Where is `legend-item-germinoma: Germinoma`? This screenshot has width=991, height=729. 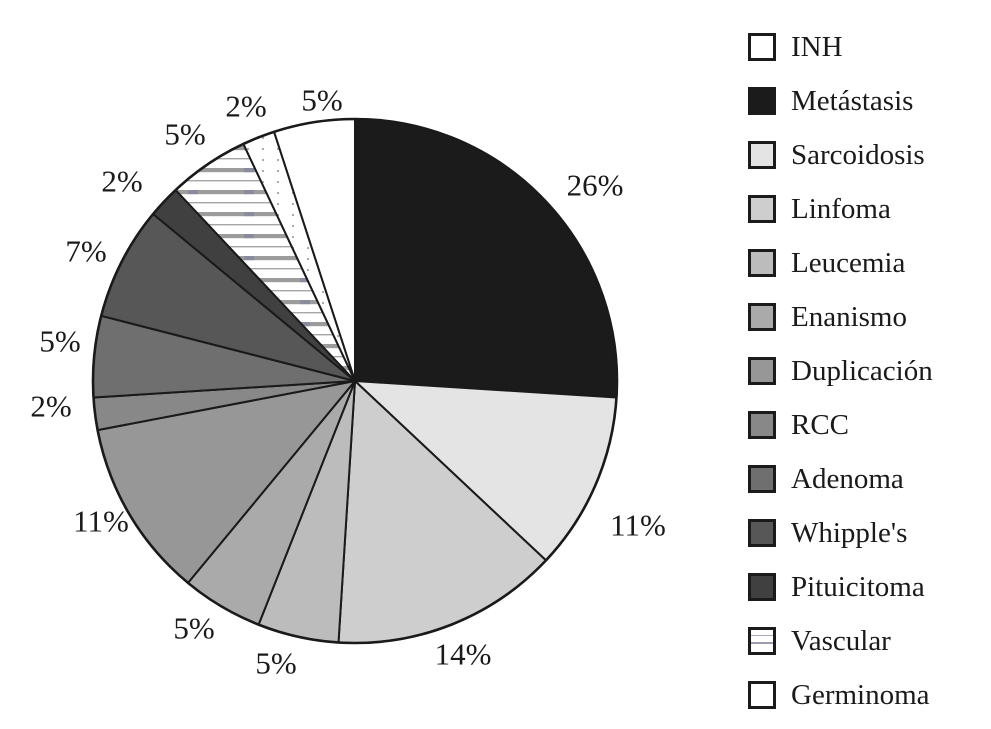
legend-item-germinoma: Germinoma is located at coordinates (840, 695).